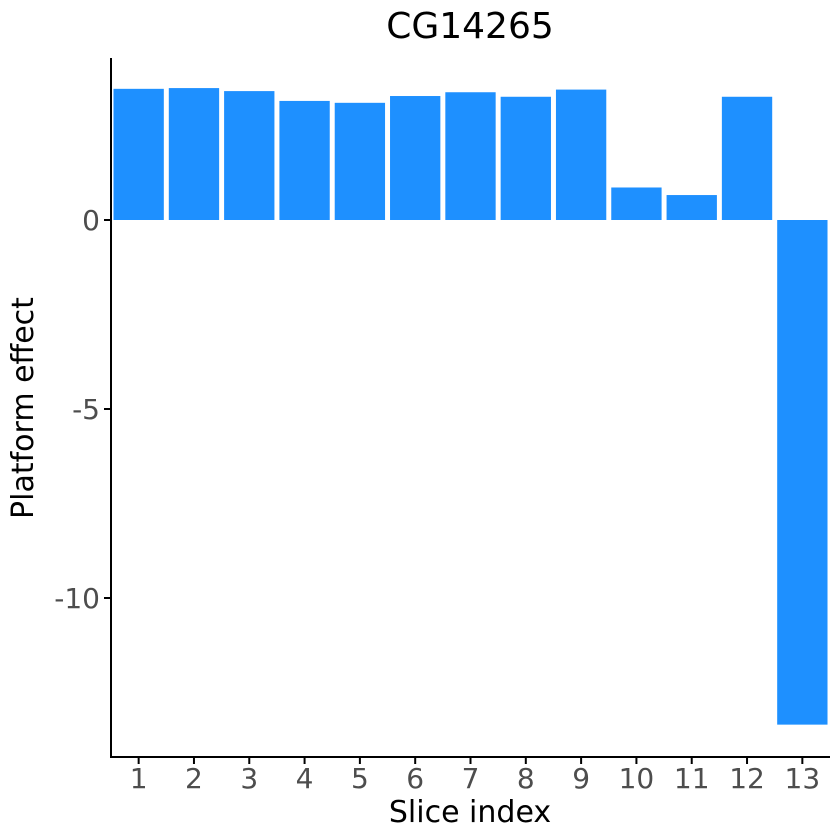 This screenshot has height=840, width=840. What do you see at coordinates (692, 778) in the screenshot?
I see `x-tick-label: 11` at bounding box center [692, 778].